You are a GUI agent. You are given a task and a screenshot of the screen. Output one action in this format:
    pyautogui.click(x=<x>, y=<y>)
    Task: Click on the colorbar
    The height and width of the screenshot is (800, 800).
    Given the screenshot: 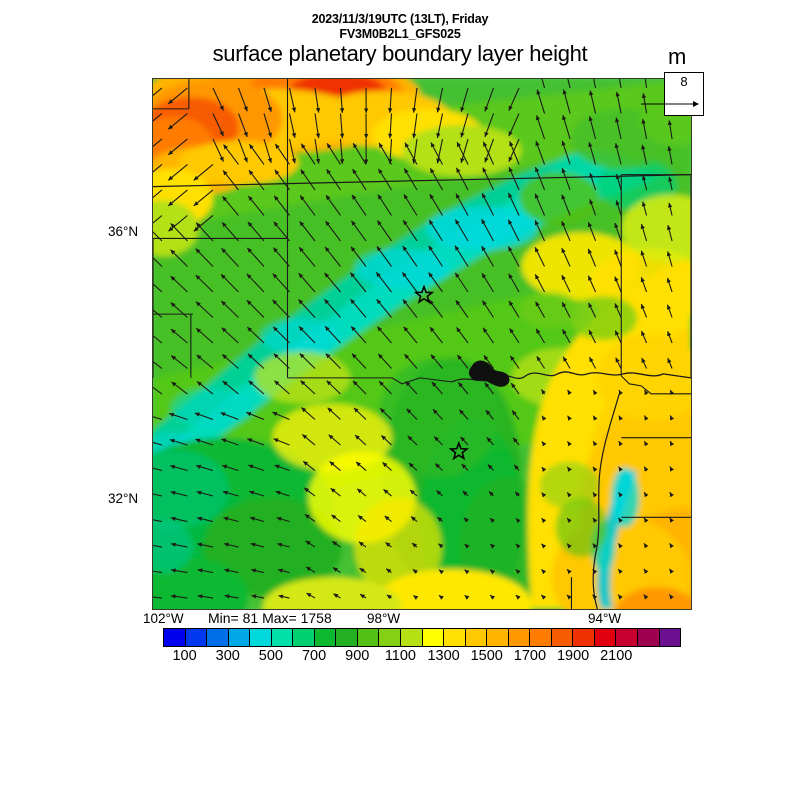 What is the action you would take?
    pyautogui.click(x=422, y=637)
    